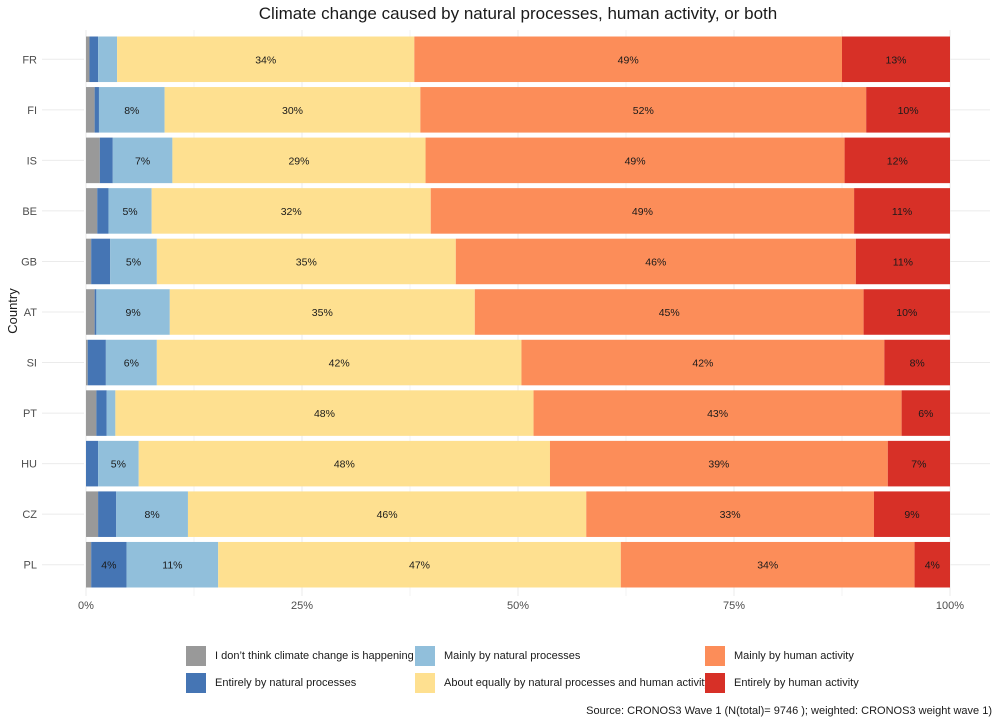 This screenshot has width=1000, height=724. I want to click on data-label: 6%, so click(131, 364).